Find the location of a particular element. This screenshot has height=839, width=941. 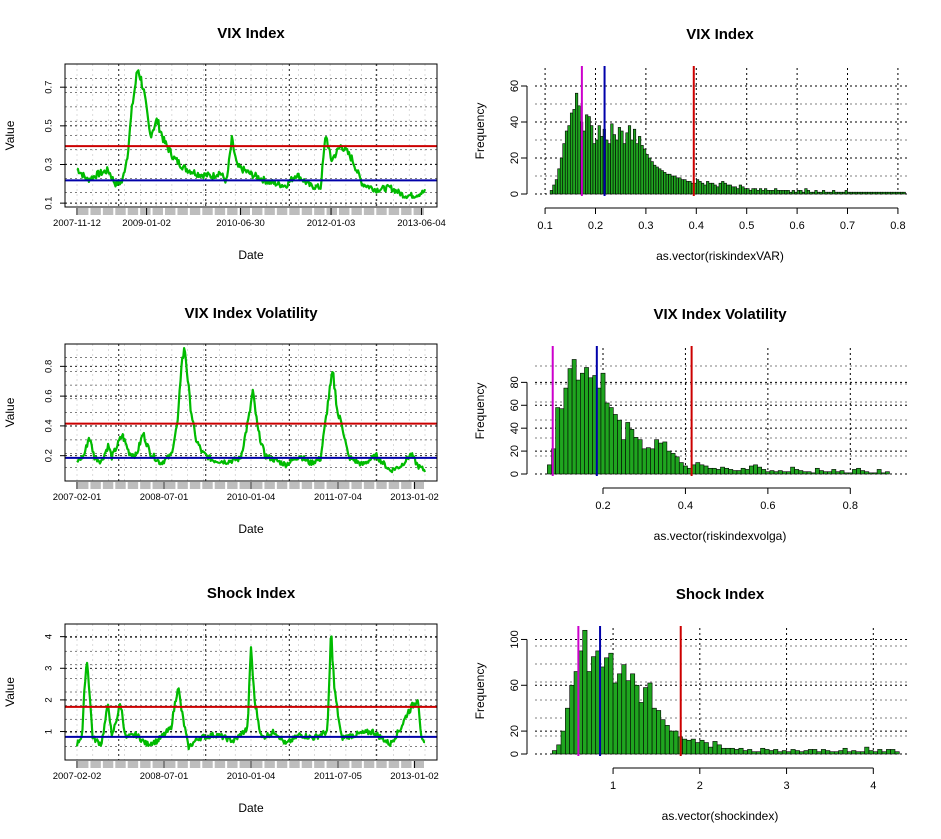

date-tick-label: 2007-11-12 is located at coordinates (77, 223).